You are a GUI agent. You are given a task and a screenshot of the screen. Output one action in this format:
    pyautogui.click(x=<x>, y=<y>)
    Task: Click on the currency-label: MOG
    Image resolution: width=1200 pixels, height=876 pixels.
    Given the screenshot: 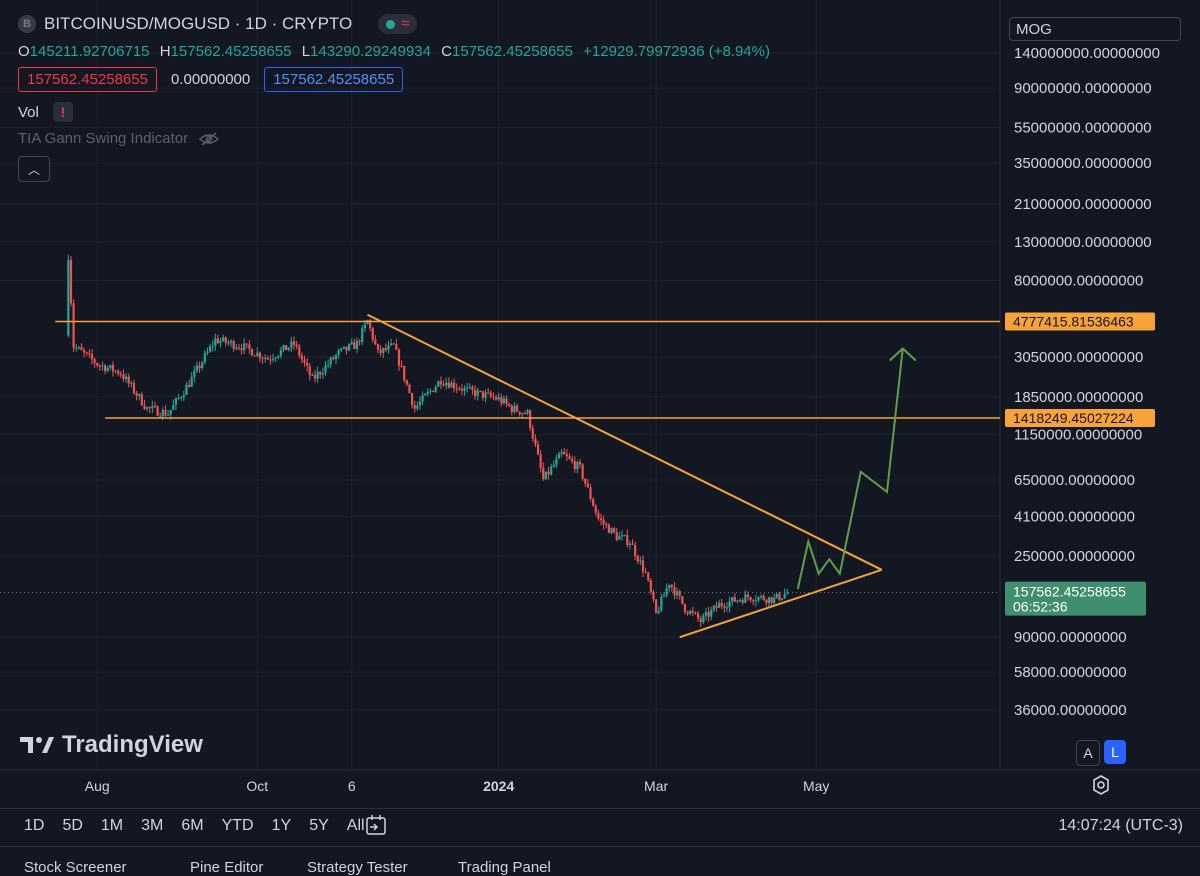 What is the action you would take?
    pyautogui.click(x=1095, y=29)
    